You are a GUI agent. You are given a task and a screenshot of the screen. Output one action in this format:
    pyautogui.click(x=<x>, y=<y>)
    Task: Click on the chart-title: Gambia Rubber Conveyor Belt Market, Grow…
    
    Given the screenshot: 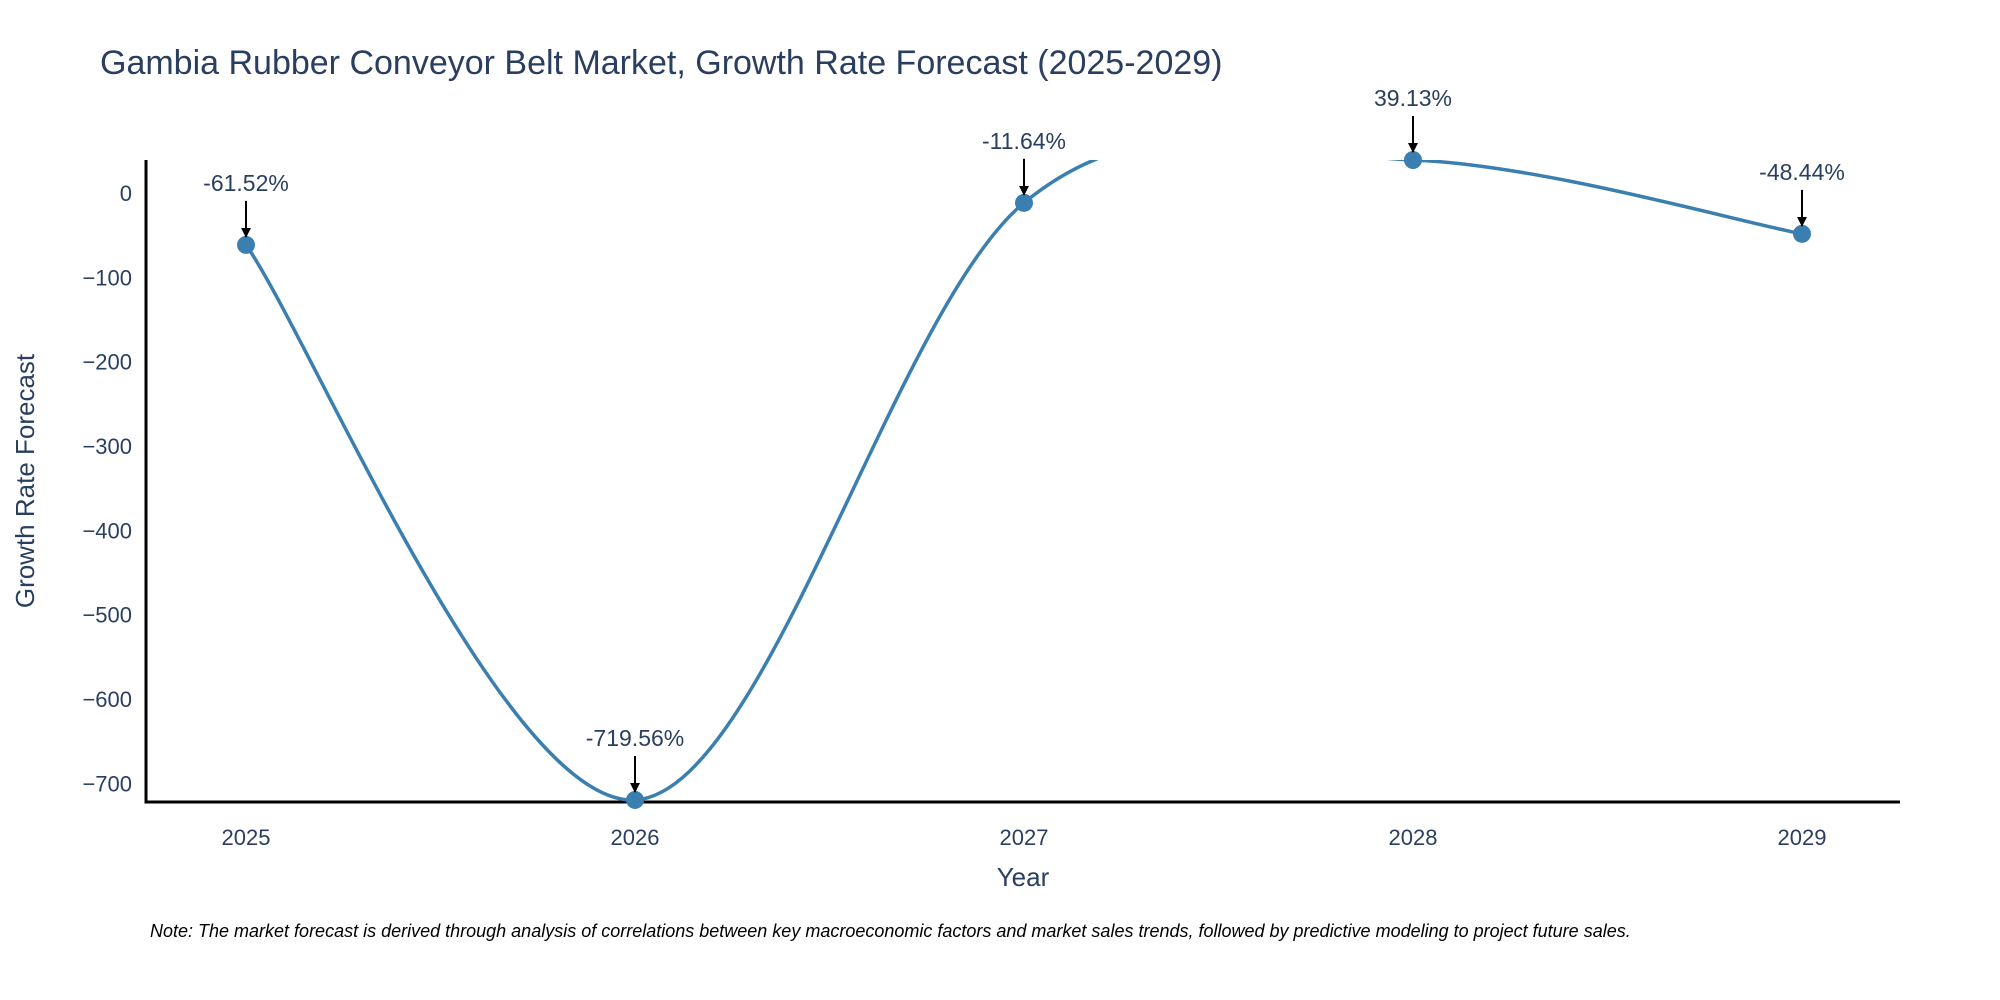 What is the action you would take?
    pyautogui.click(x=661, y=63)
    